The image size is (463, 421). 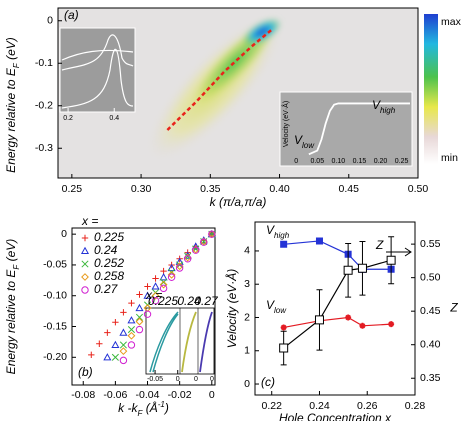 What do you see at coordinates (143, 409) in the screenshot?
I see `x-axis-label: k -kF (Å-1)` at bounding box center [143, 409].